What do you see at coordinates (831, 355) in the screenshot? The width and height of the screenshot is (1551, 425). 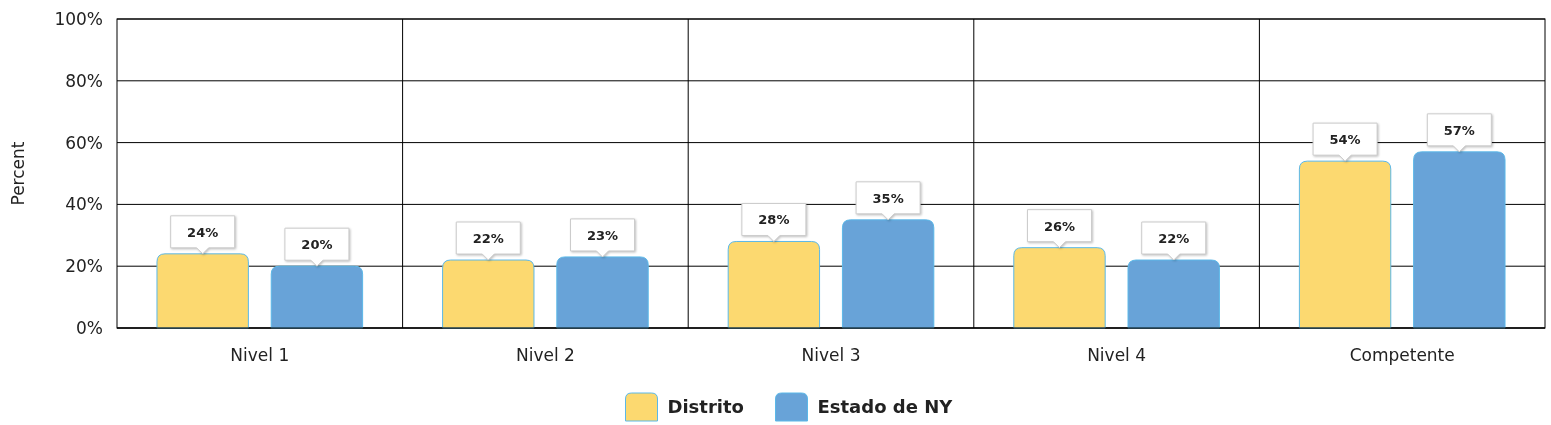 I see `x-tick-label: Nivel 3` at bounding box center [831, 355].